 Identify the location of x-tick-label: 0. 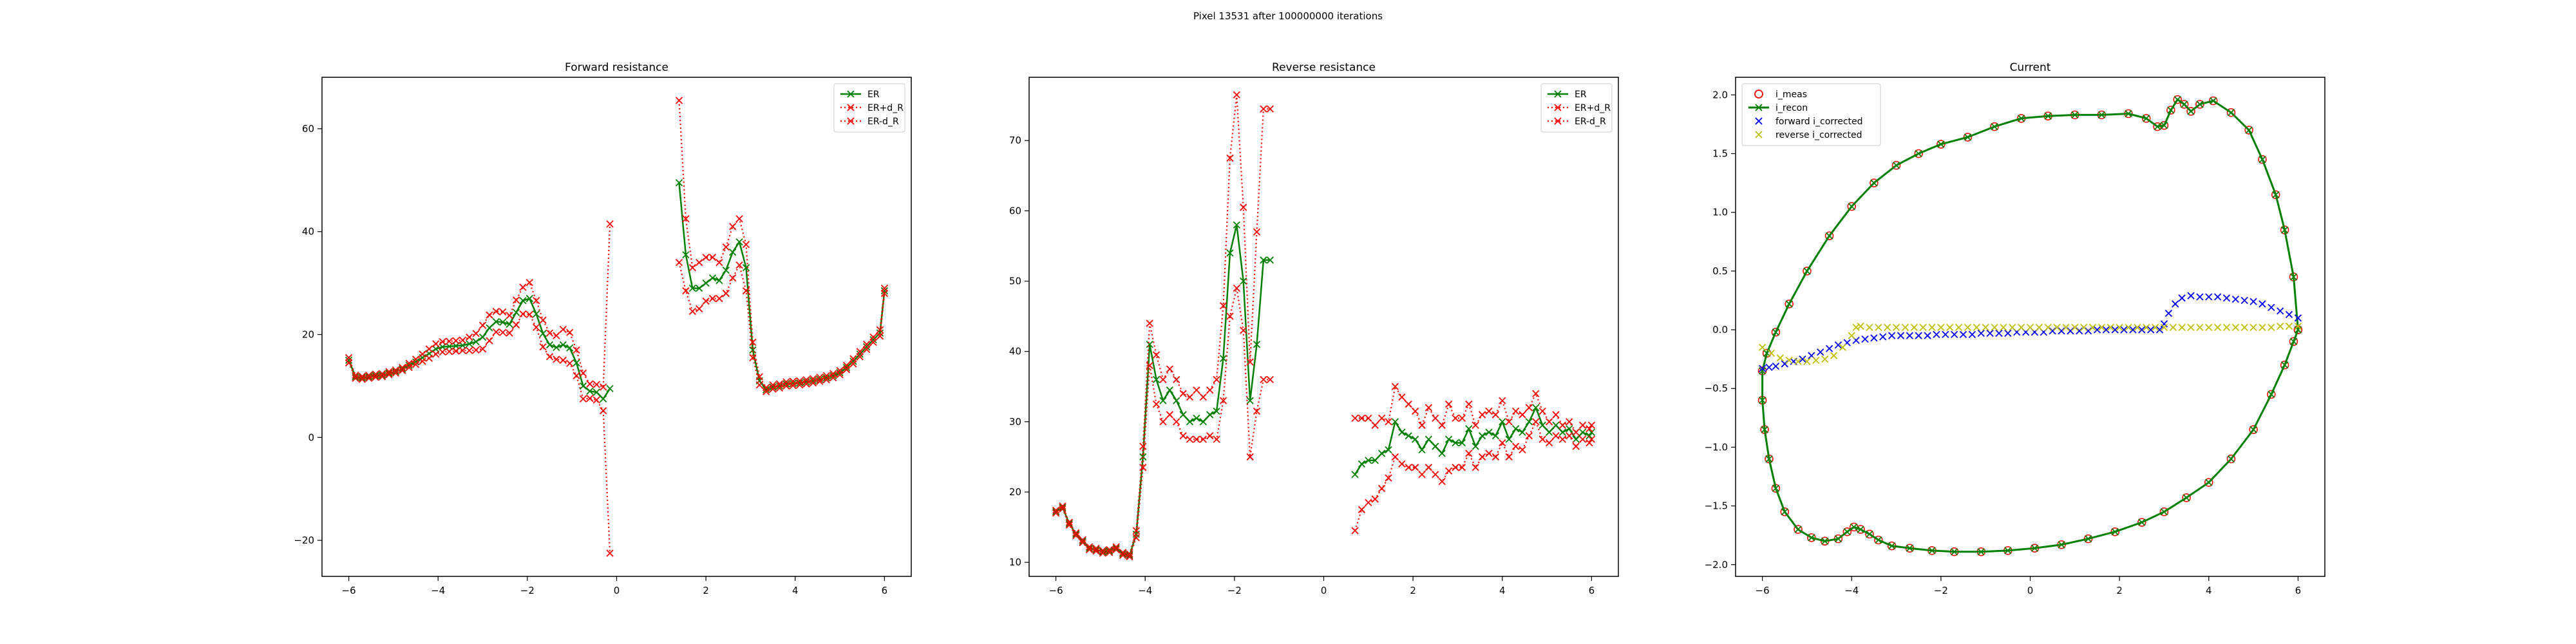
(1324, 590).